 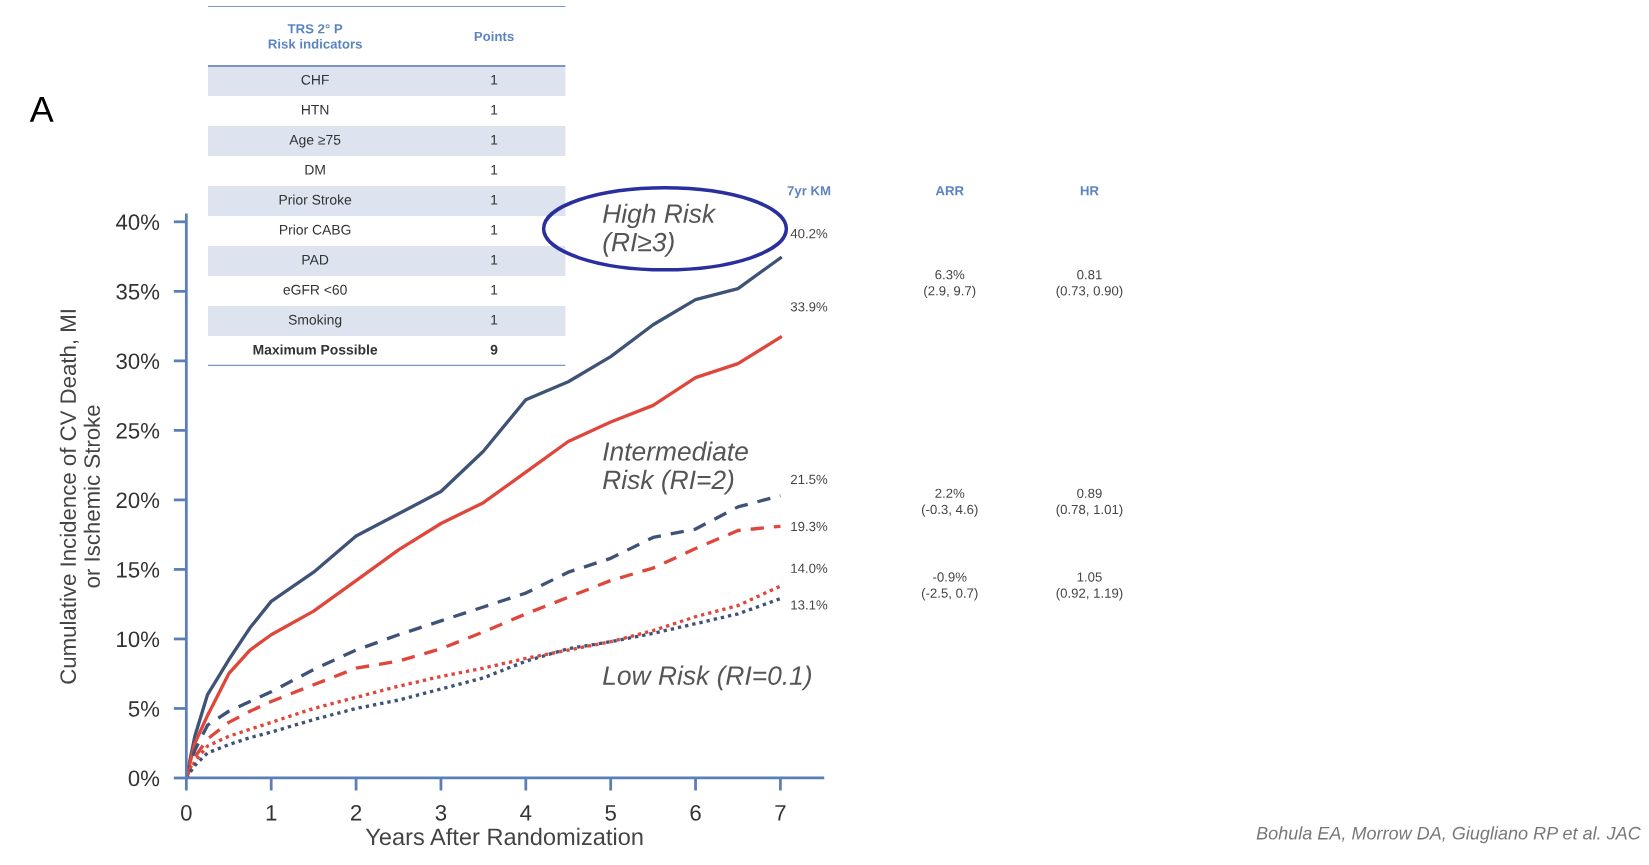 What do you see at coordinates (950, 284) in the screenshot?
I see `text: 6.3% (2.9, 9.7)` at bounding box center [950, 284].